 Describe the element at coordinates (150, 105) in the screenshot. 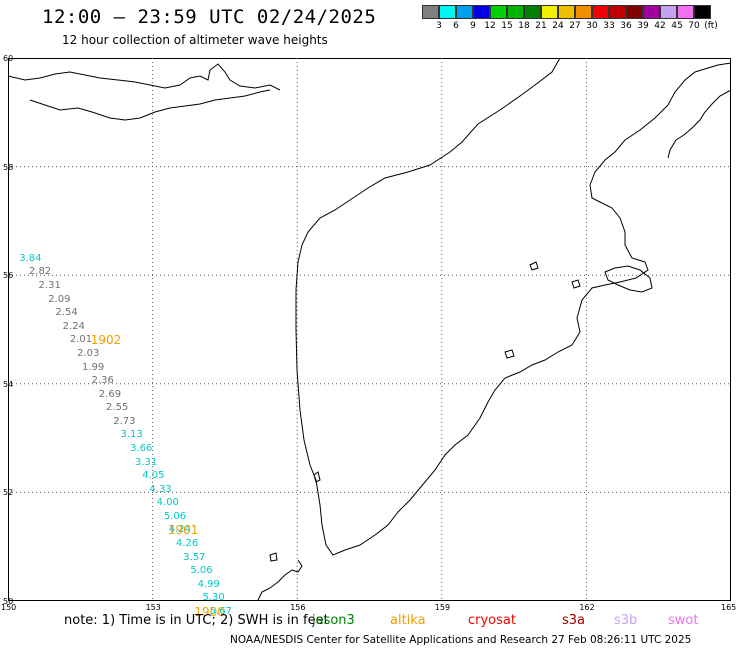

I see `coastline-koni-peninsula` at that location.